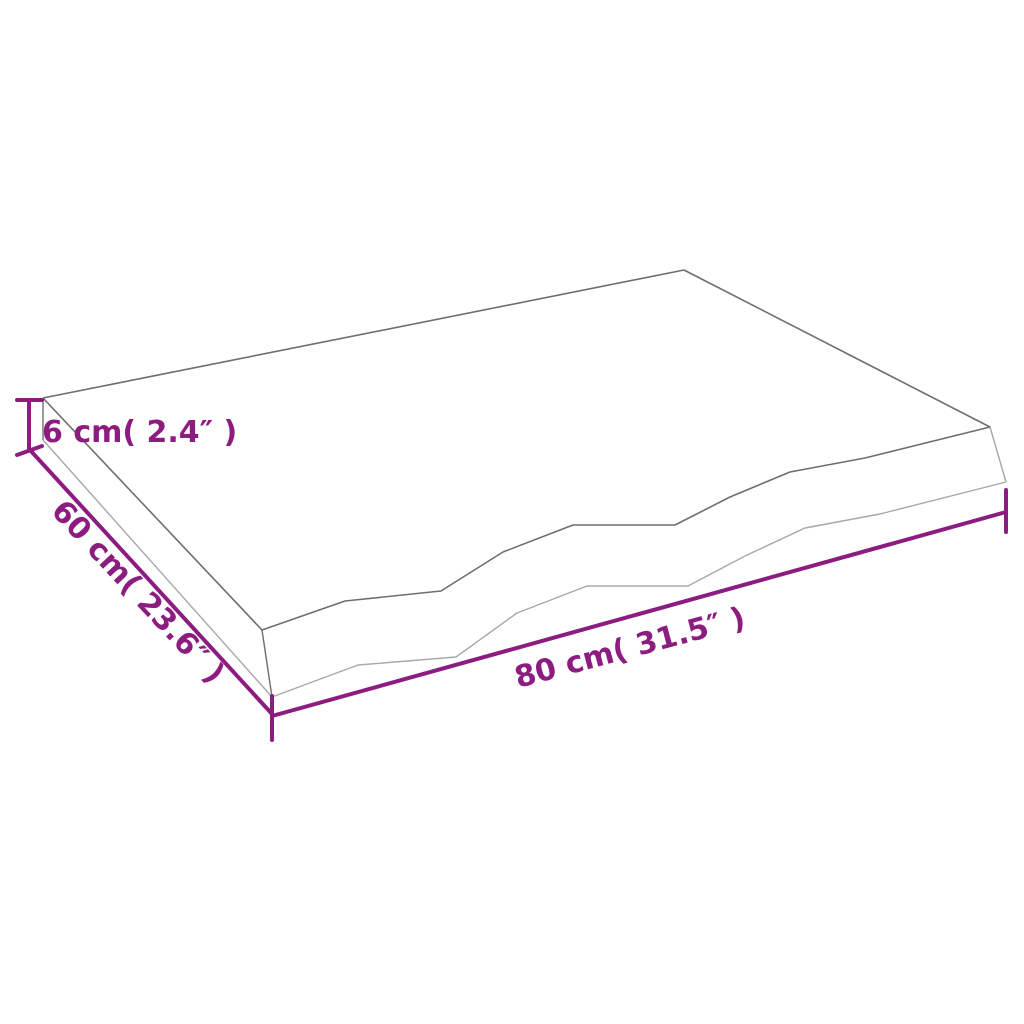 This screenshot has height=1024, width=1024. What do you see at coordinates (267, 663) in the screenshot?
I see `front-corner-edge` at bounding box center [267, 663].